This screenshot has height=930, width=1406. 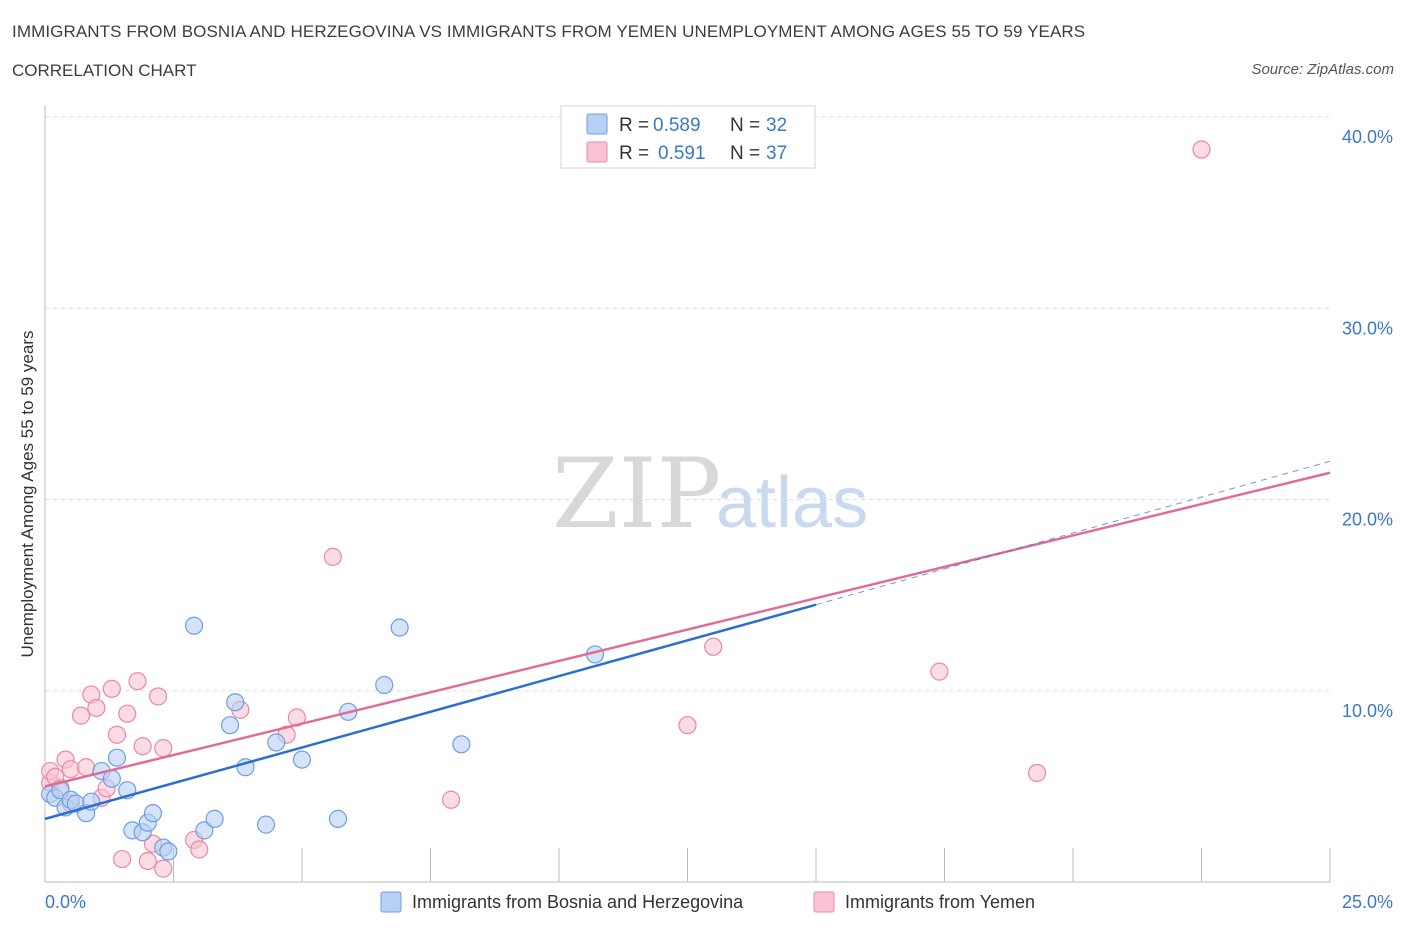 I want to click on x-tick-label-max: 25.0%, so click(x=1367, y=902).